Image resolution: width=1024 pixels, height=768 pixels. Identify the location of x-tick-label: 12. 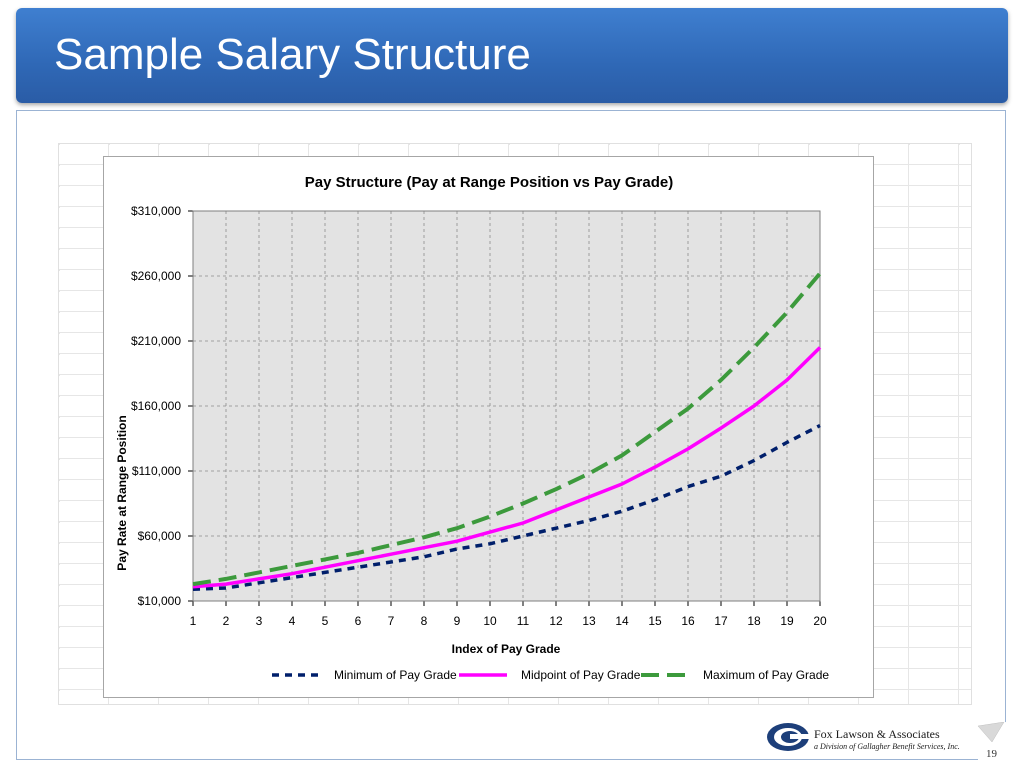
(556, 621).